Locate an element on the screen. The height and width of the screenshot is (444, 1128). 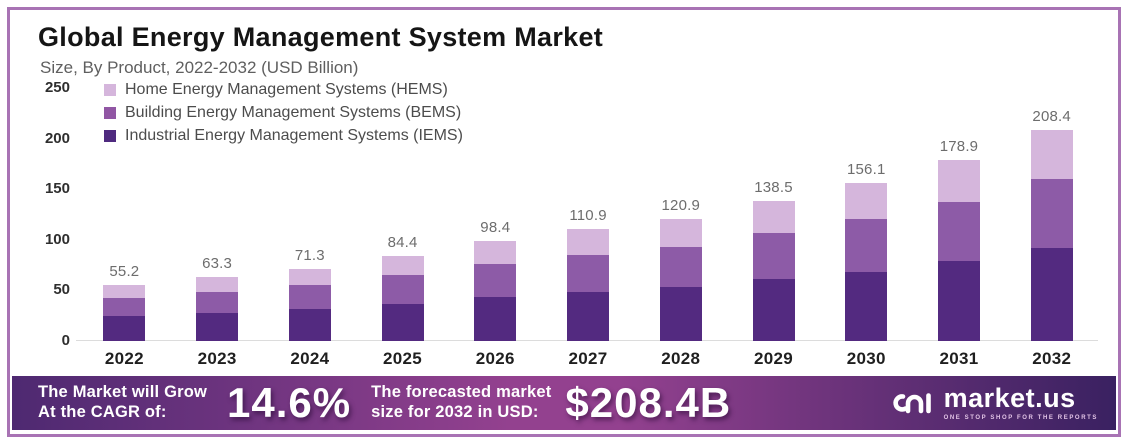
x-tick-label: 2029 is located at coordinates (773, 358).